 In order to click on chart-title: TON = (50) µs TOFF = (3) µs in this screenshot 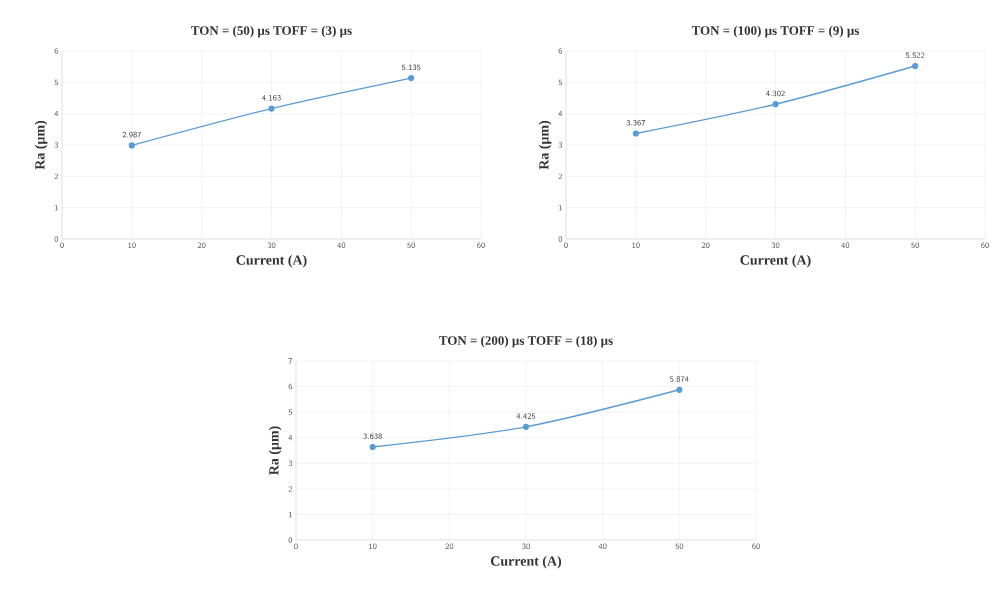, I will do `click(271, 31)`.